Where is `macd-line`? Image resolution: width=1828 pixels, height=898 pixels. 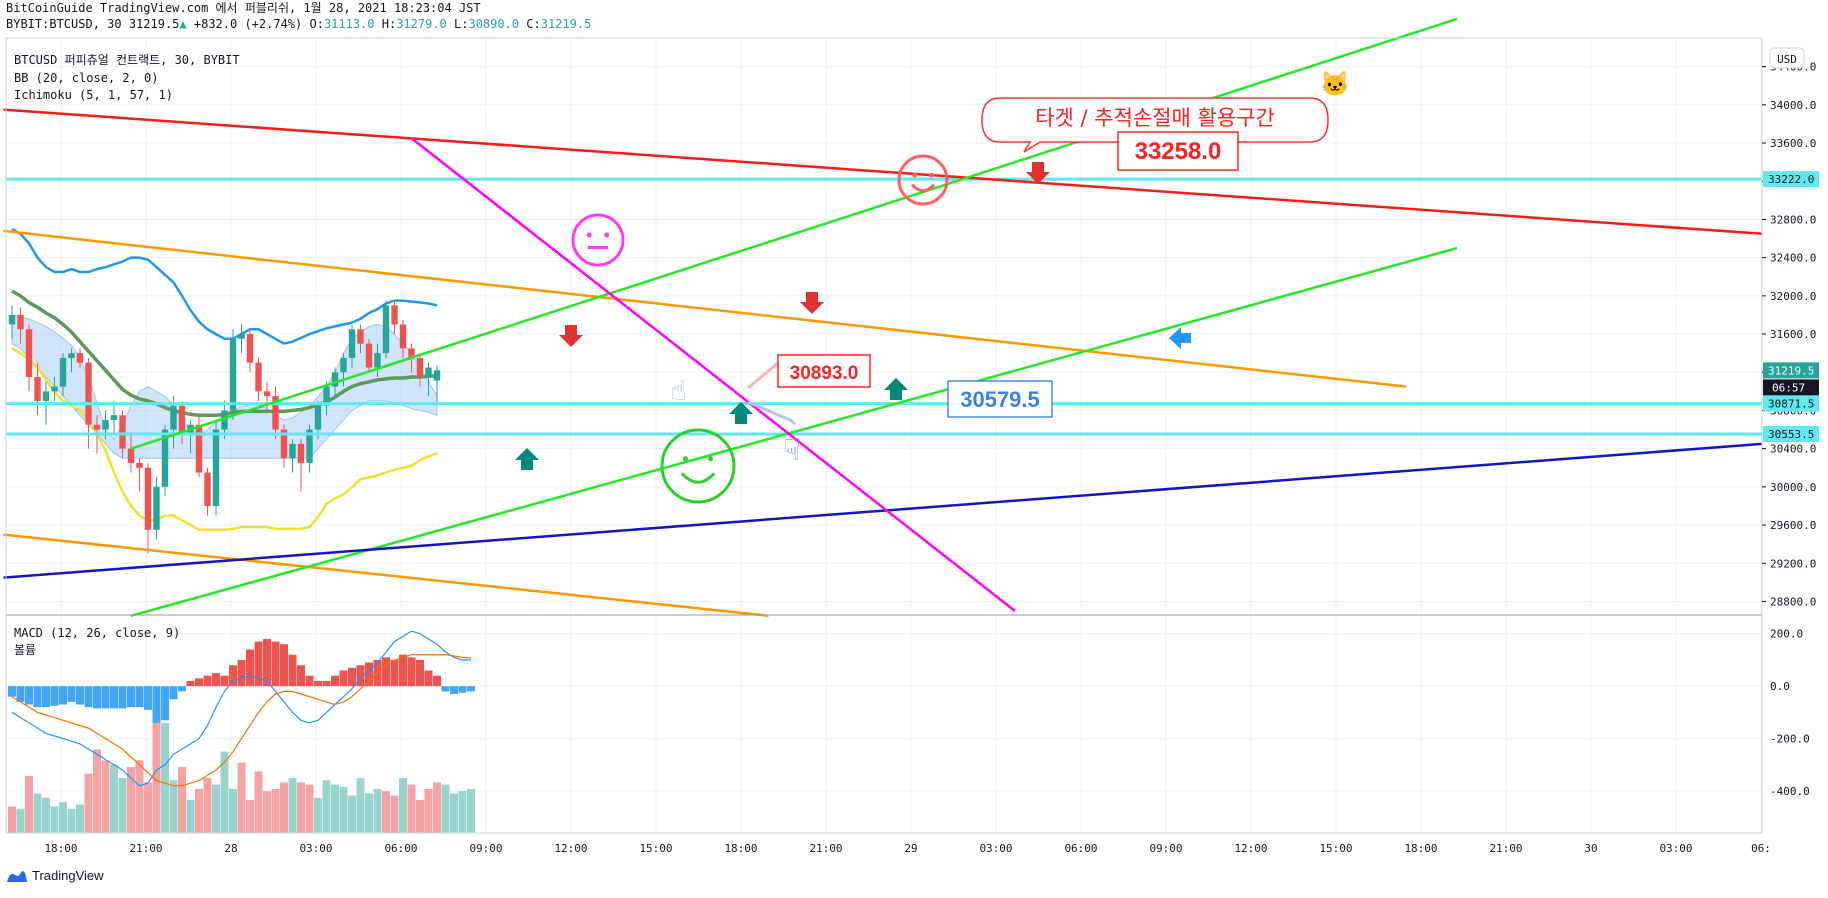 macd-line is located at coordinates (241, 708).